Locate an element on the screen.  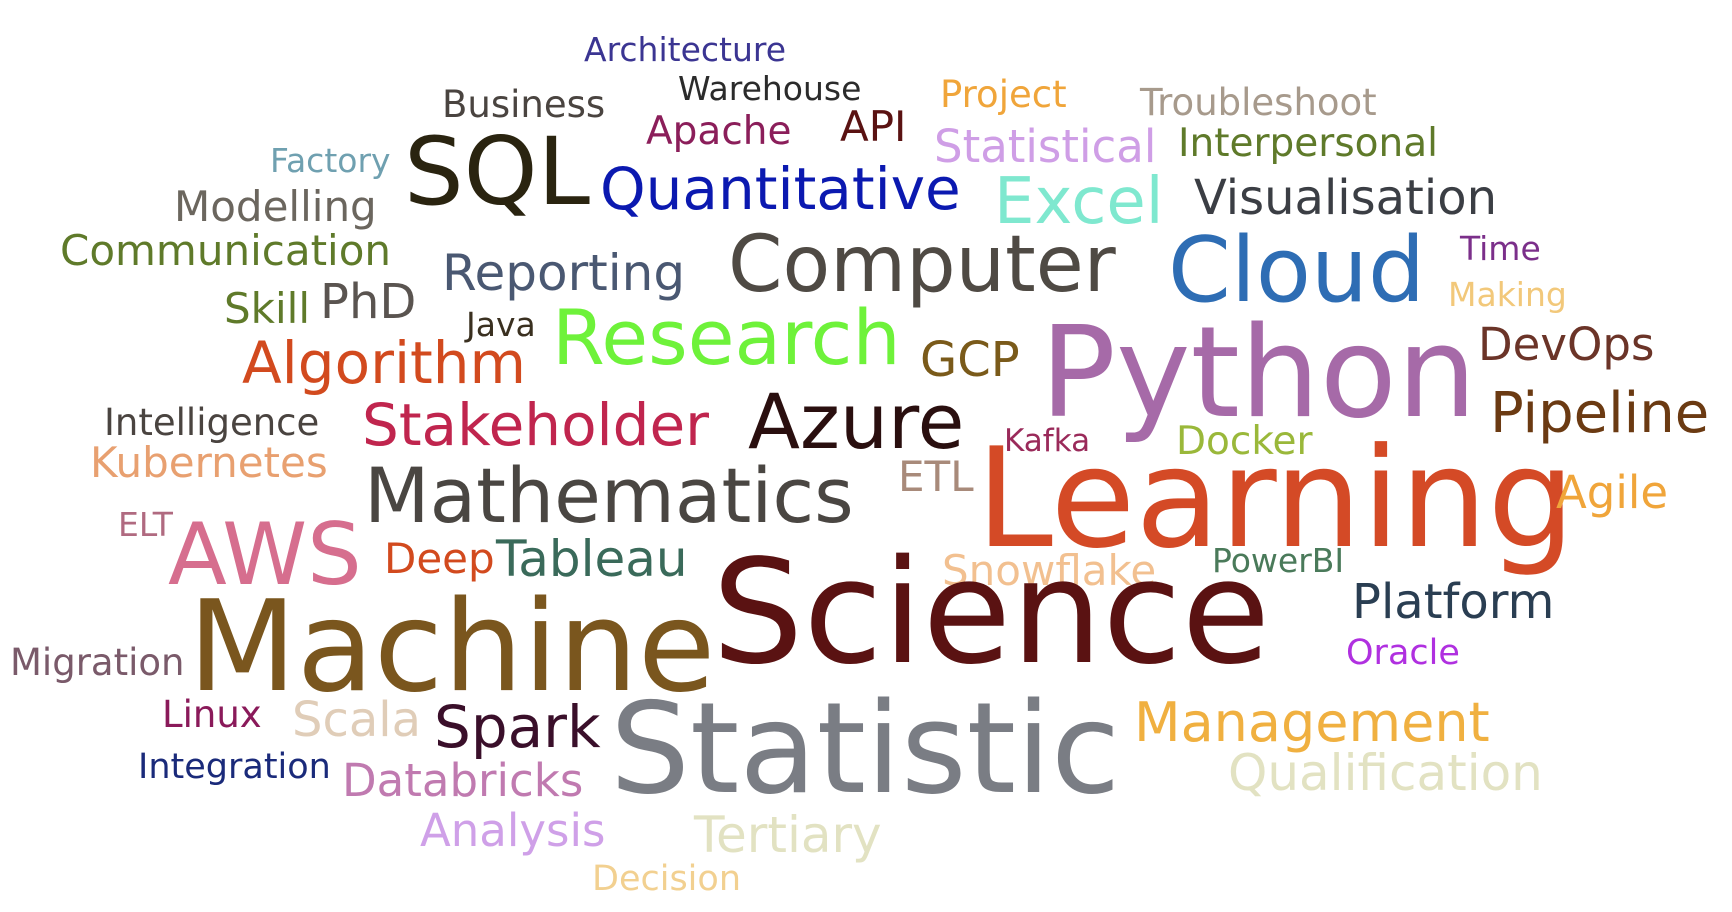
word-intelligence: Intelligence is located at coordinates (212, 422).